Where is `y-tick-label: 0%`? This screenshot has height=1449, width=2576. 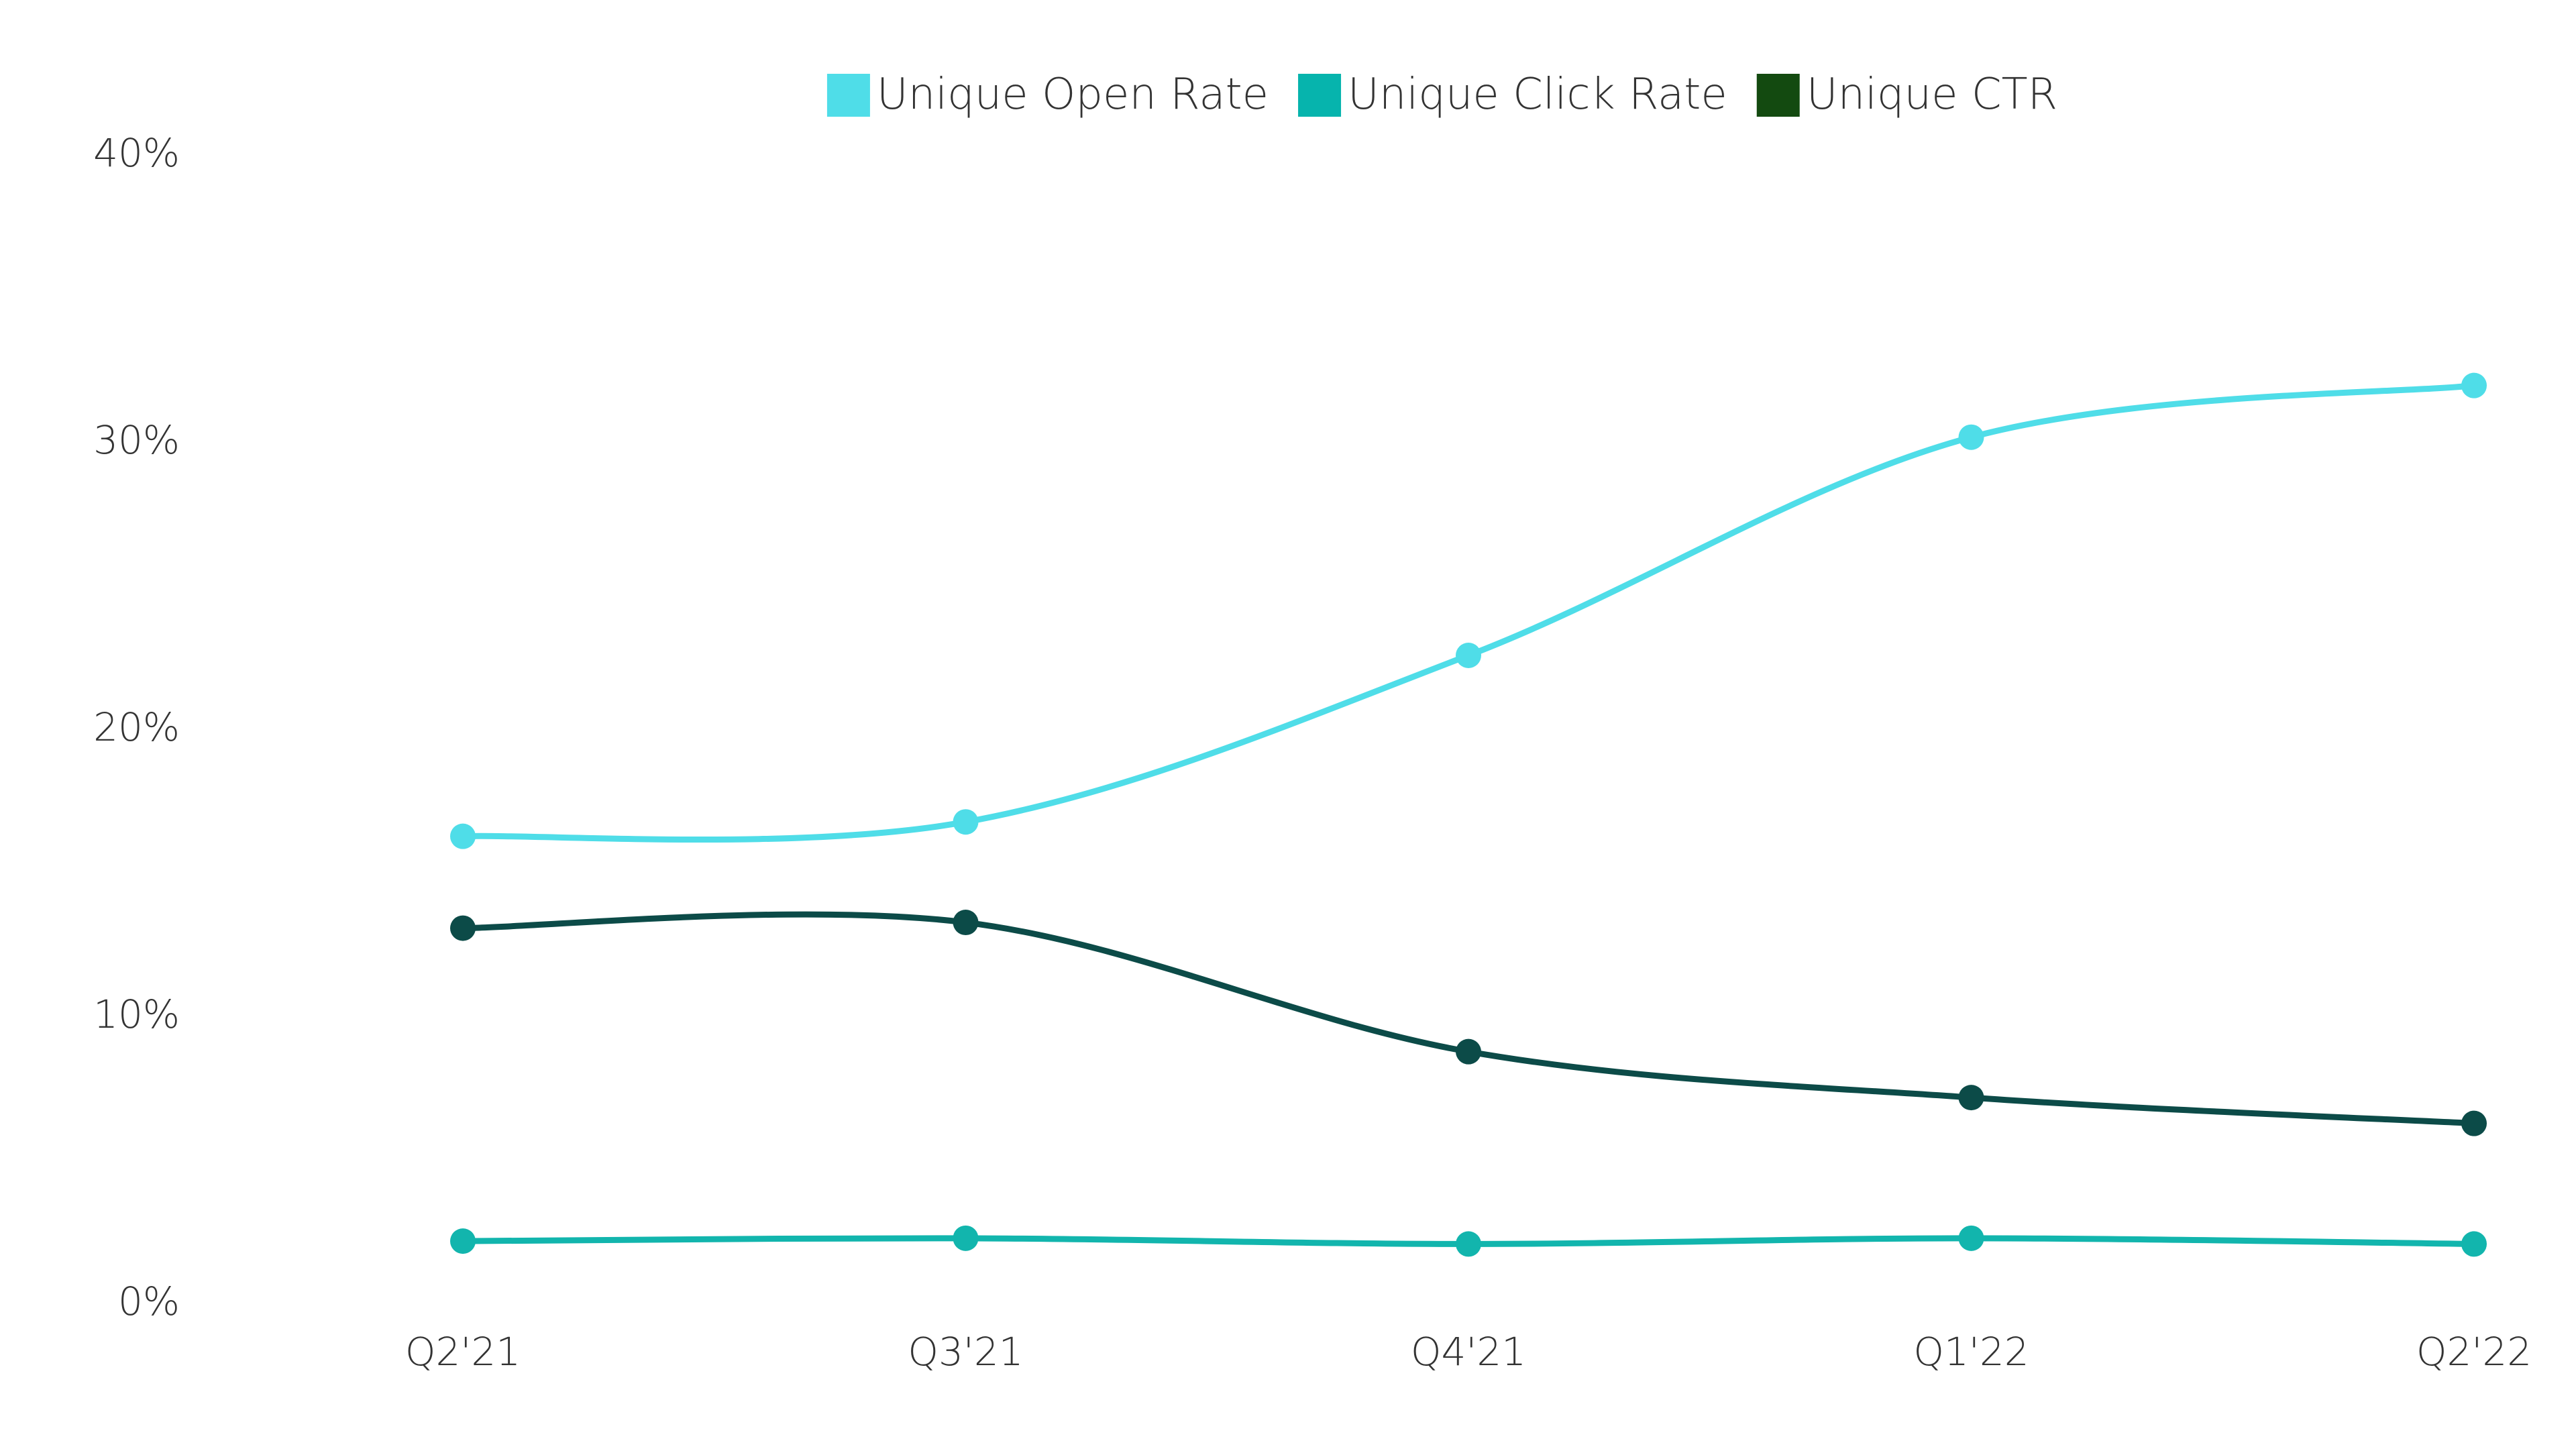 y-tick-label: 0% is located at coordinates (149, 1301).